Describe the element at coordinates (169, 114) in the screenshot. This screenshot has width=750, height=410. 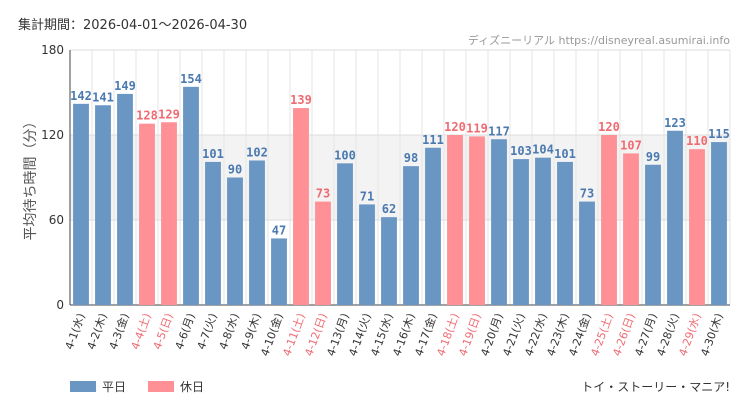
I see `bar-value-label: 129` at that location.